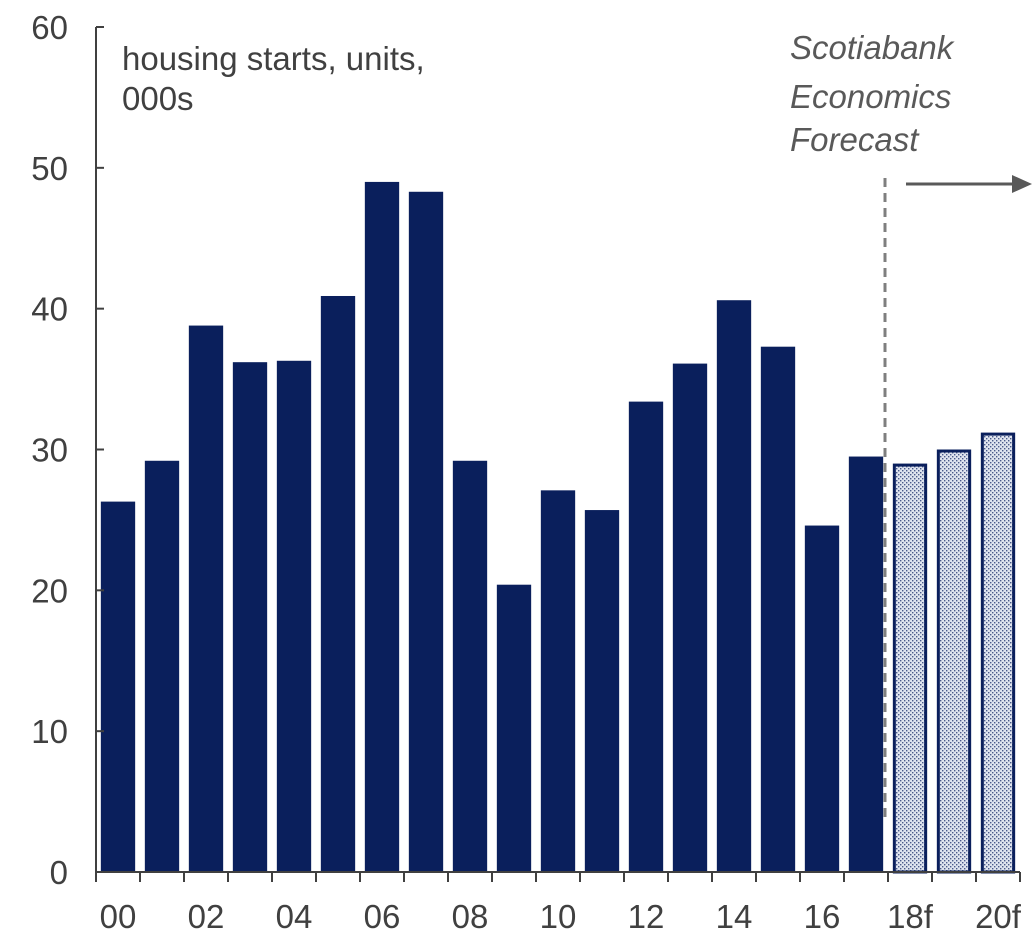  Describe the element at coordinates (872, 47) in the screenshot. I see `forecast-annotation-line1: Scotiabank` at that location.